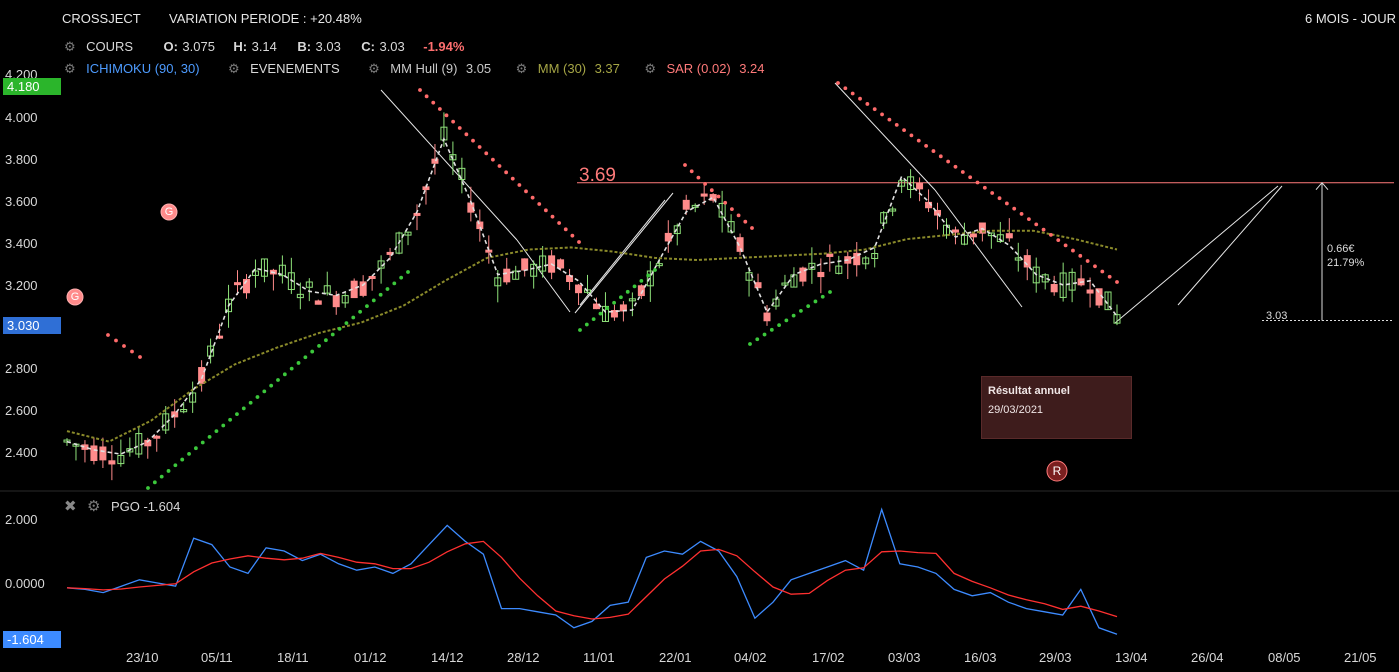 The height and width of the screenshot is (672, 1399). Describe the element at coordinates (1057, 471) in the screenshot. I see `event-marker-r: R` at that location.